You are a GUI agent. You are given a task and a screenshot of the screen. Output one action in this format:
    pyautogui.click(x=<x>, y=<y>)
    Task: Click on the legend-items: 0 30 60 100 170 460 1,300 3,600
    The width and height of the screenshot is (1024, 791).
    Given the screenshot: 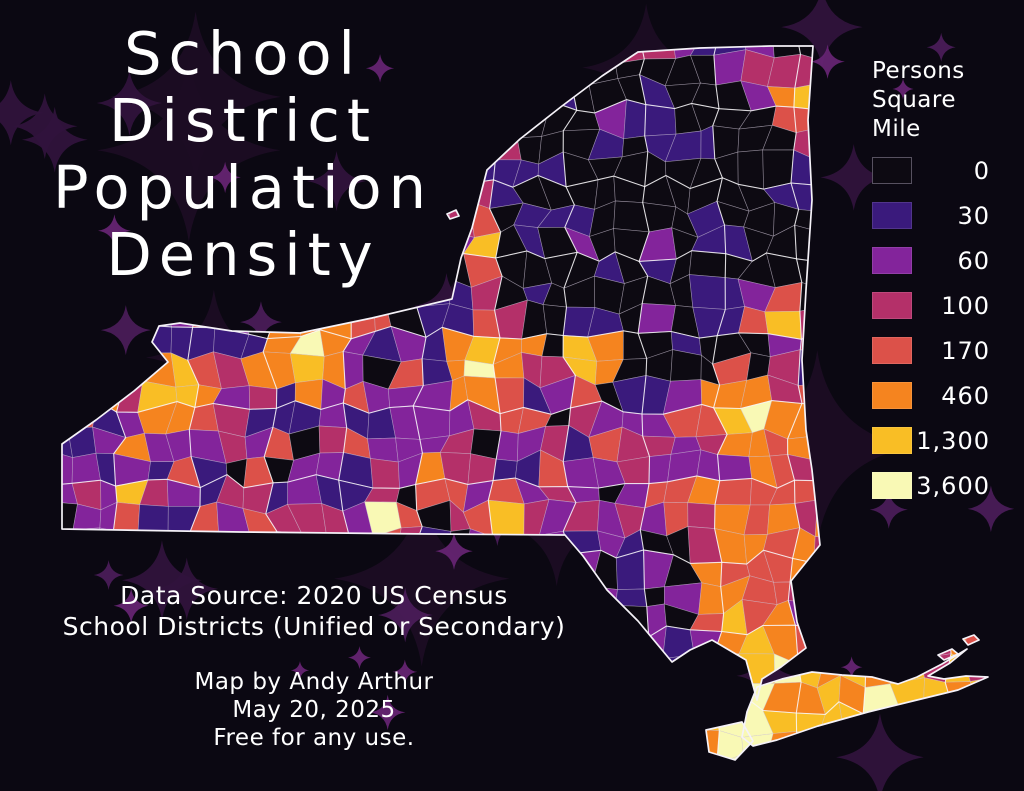 What is the action you would take?
    pyautogui.click(x=931, y=328)
    